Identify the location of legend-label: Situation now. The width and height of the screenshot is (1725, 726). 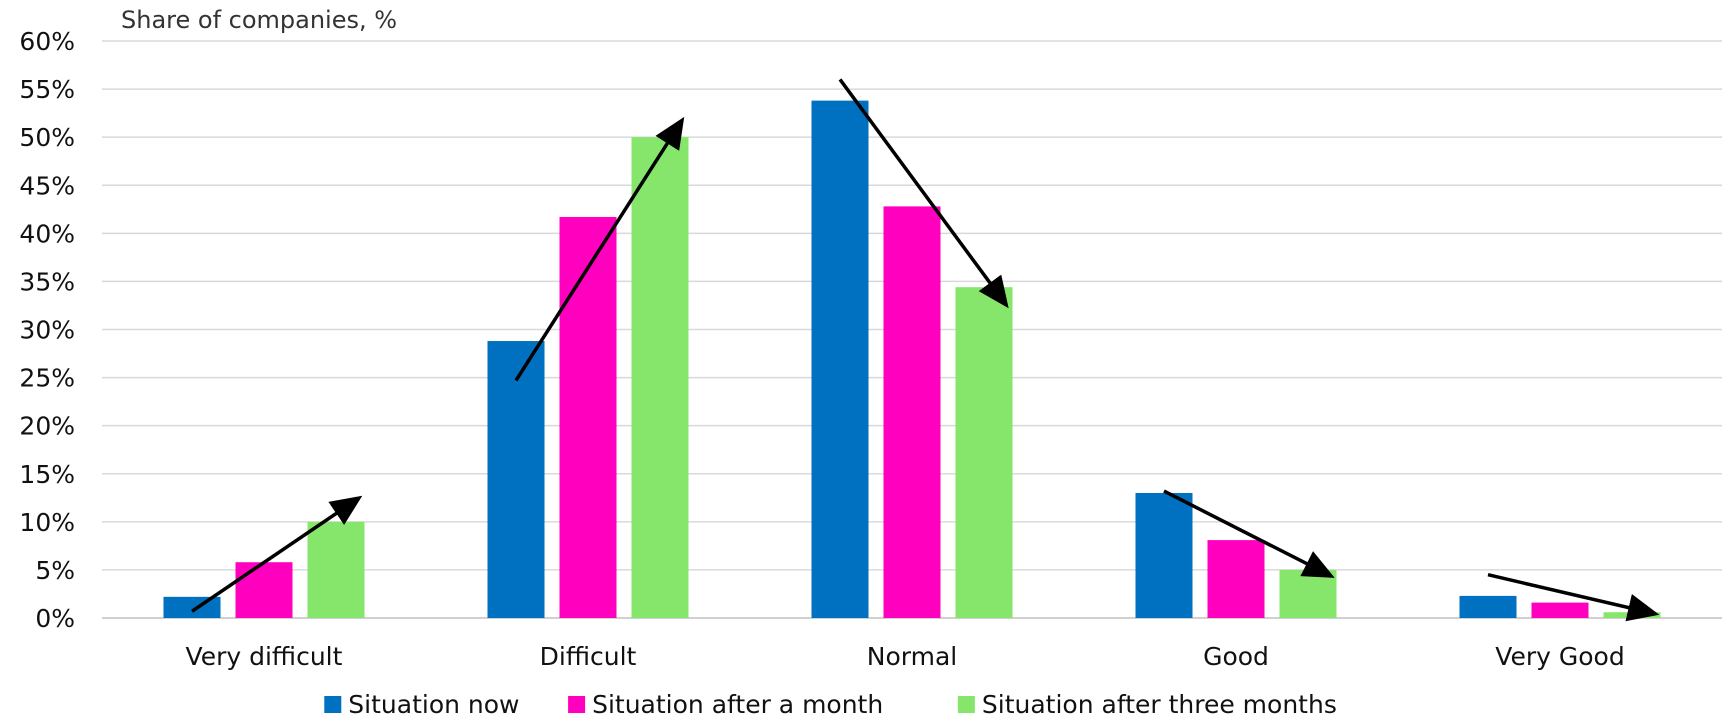
(433, 704).